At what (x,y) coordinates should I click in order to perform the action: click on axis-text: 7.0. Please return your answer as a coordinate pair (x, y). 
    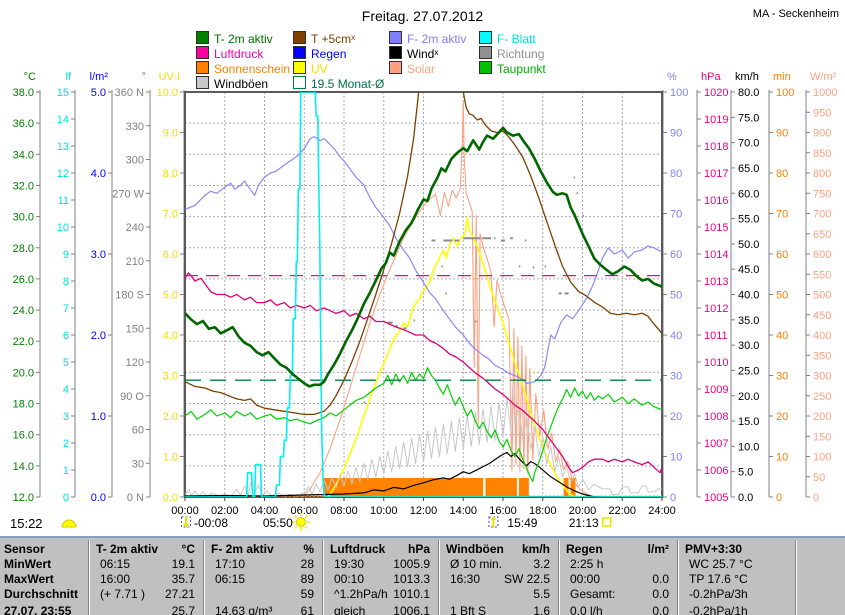
    Looking at the image, I should click on (170, 215).